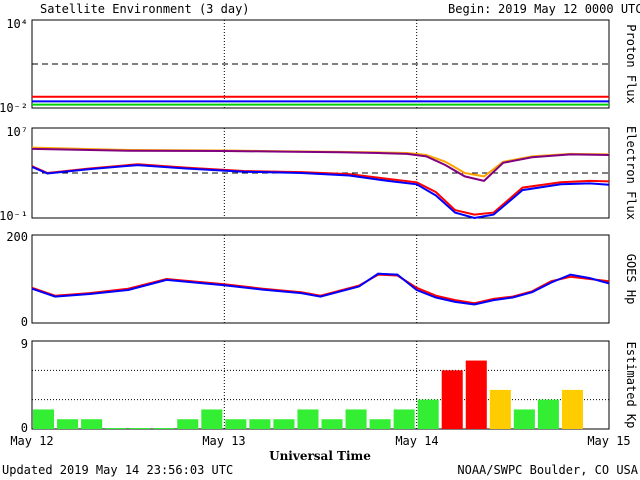 The height and width of the screenshot is (480, 640). Describe the element at coordinates (631, 173) in the screenshot. I see `electron-flux-ylabel: Electron Flux` at that location.